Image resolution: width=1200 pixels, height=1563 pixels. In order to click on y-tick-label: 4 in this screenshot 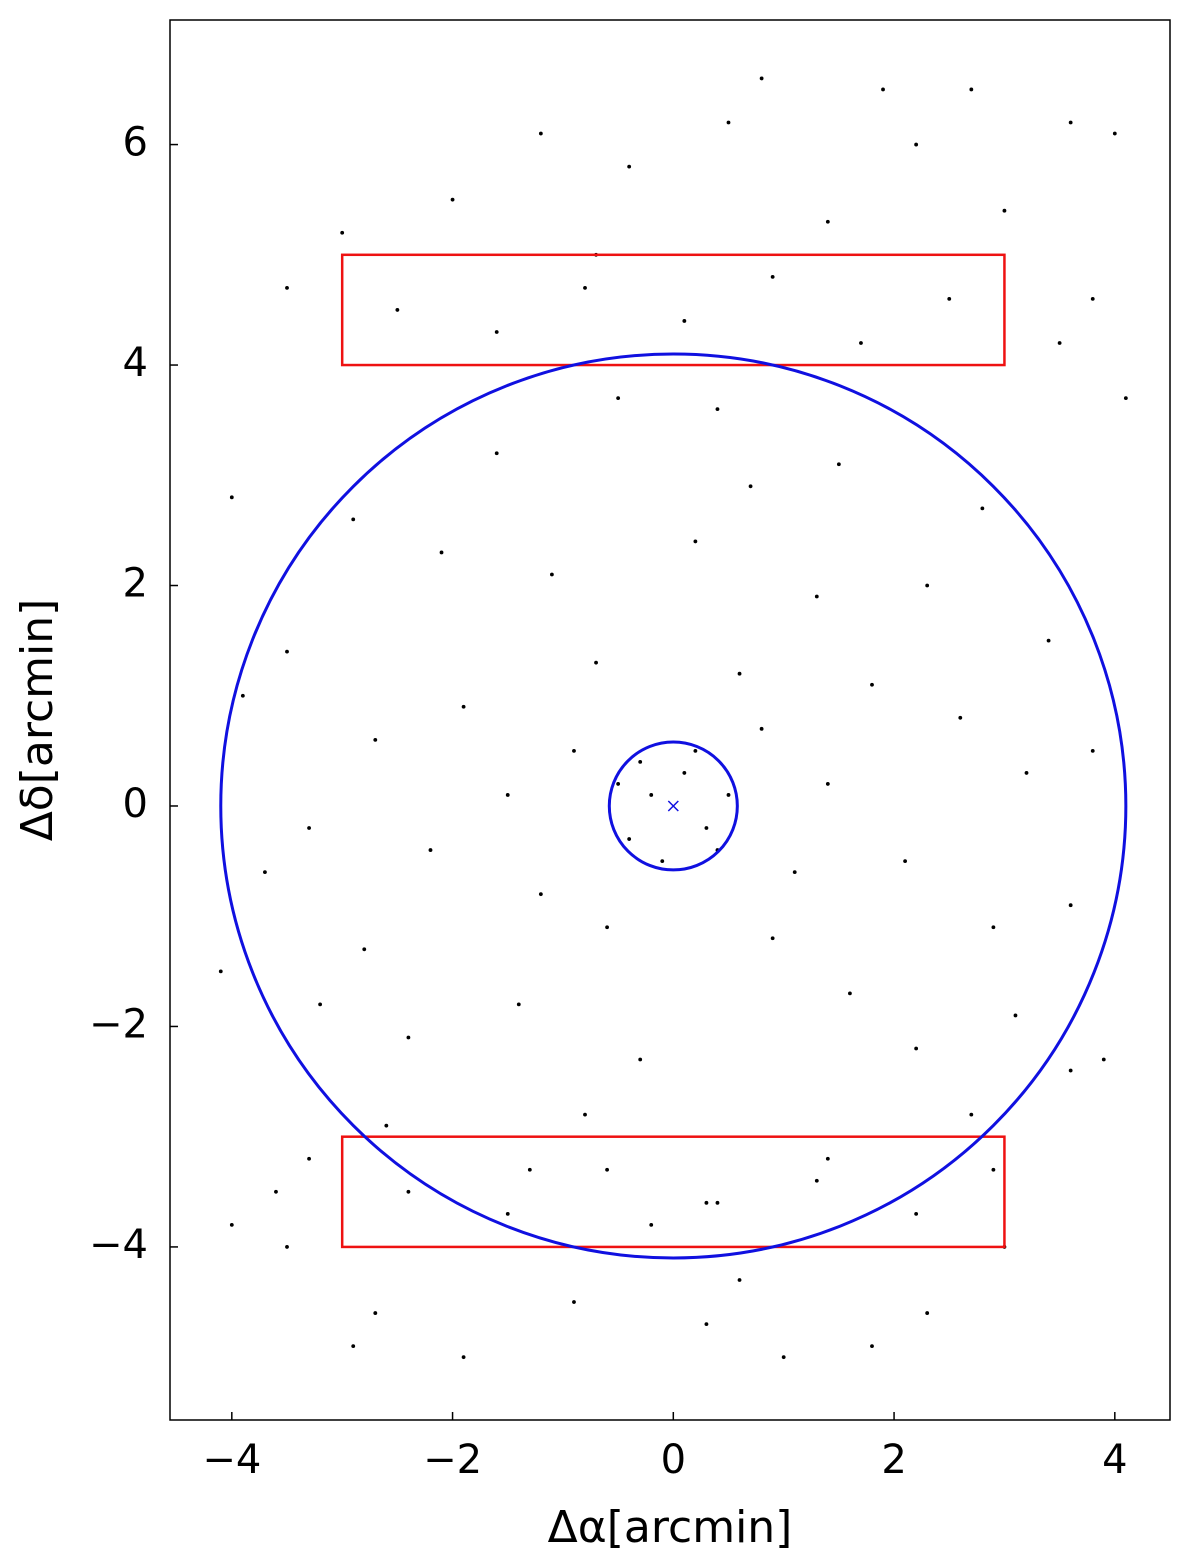, I will do `click(135, 363)`.